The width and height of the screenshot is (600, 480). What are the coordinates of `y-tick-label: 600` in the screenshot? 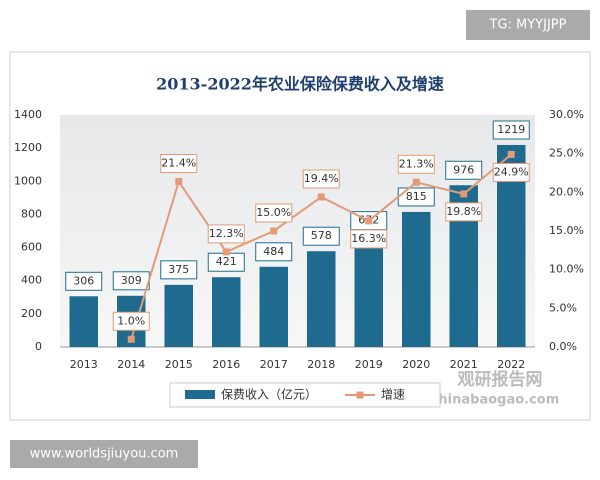 It's located at (31, 247).